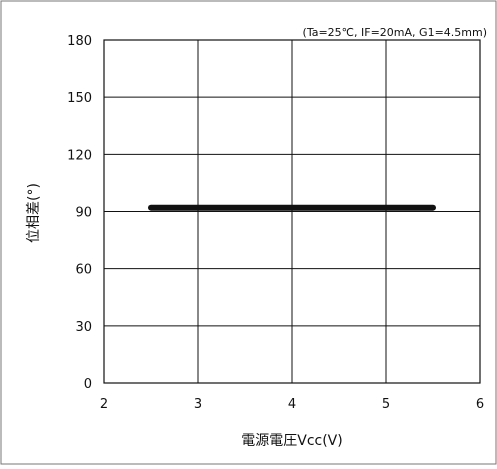  What do you see at coordinates (88, 384) in the screenshot?
I see `y-tick-label-0: 0` at bounding box center [88, 384].